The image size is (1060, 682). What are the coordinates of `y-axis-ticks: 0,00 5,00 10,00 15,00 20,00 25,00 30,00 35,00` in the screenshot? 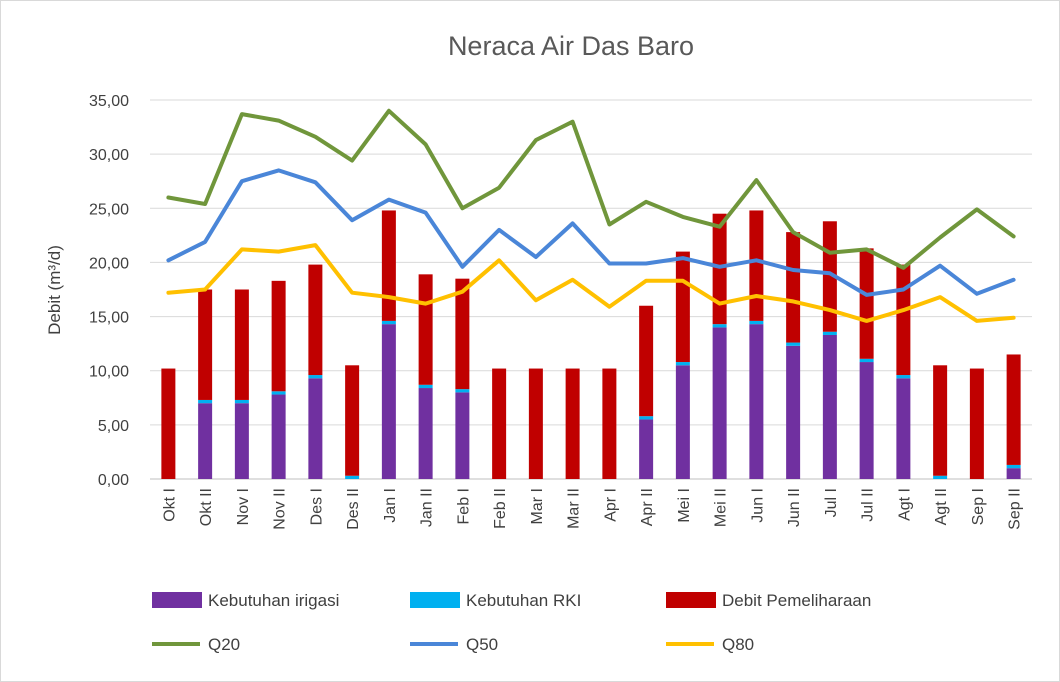 It's located at (109, 291).